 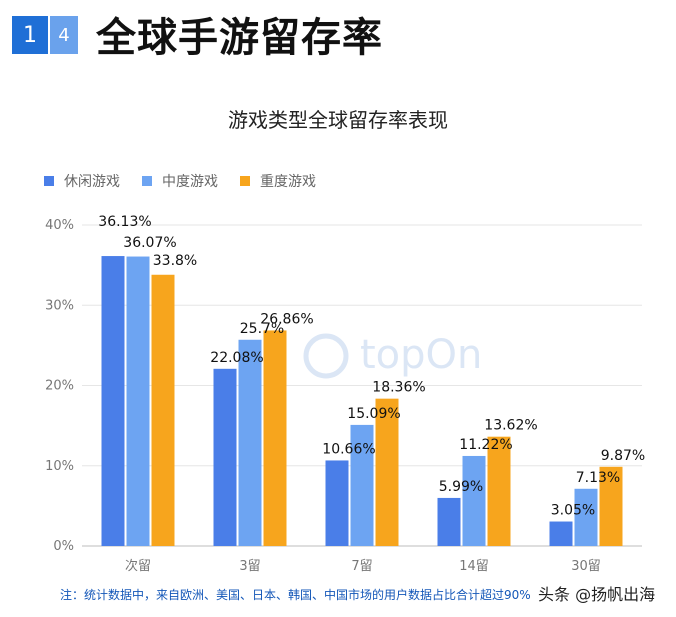 I want to click on logo-watermark-icon, so click(x=326, y=356).